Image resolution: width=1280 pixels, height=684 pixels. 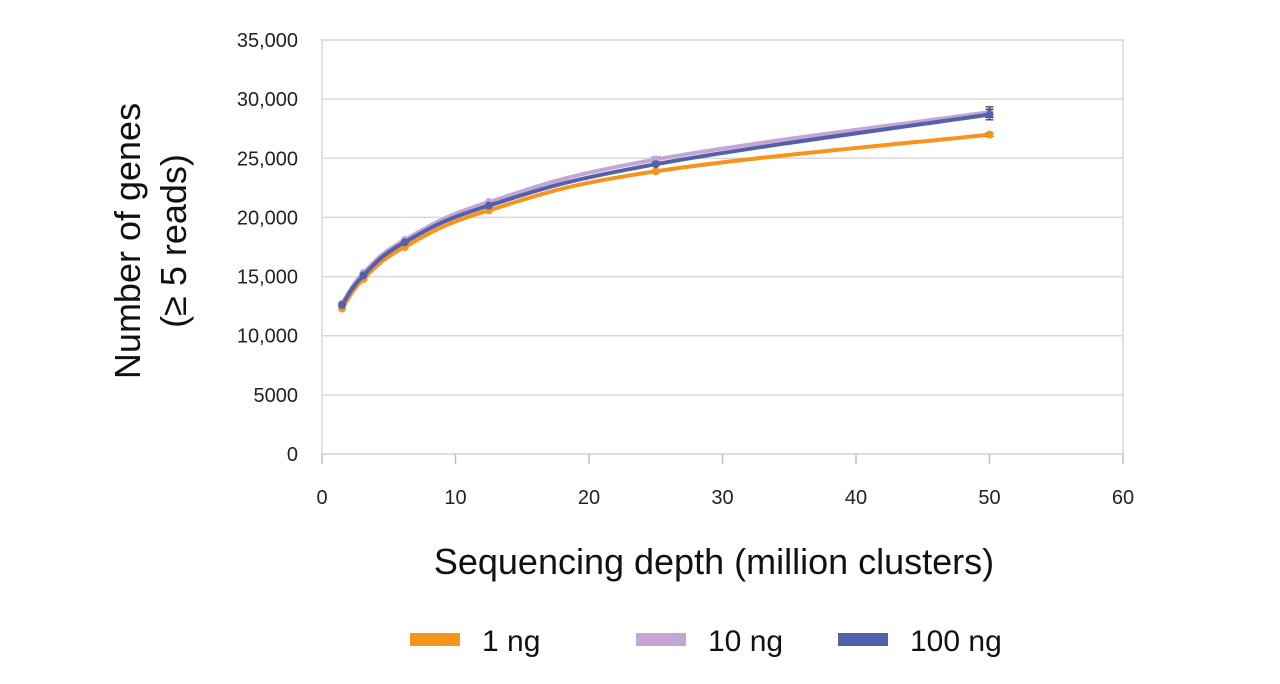 What do you see at coordinates (321, 498) in the screenshot?
I see `x-tick-label: 0` at bounding box center [321, 498].